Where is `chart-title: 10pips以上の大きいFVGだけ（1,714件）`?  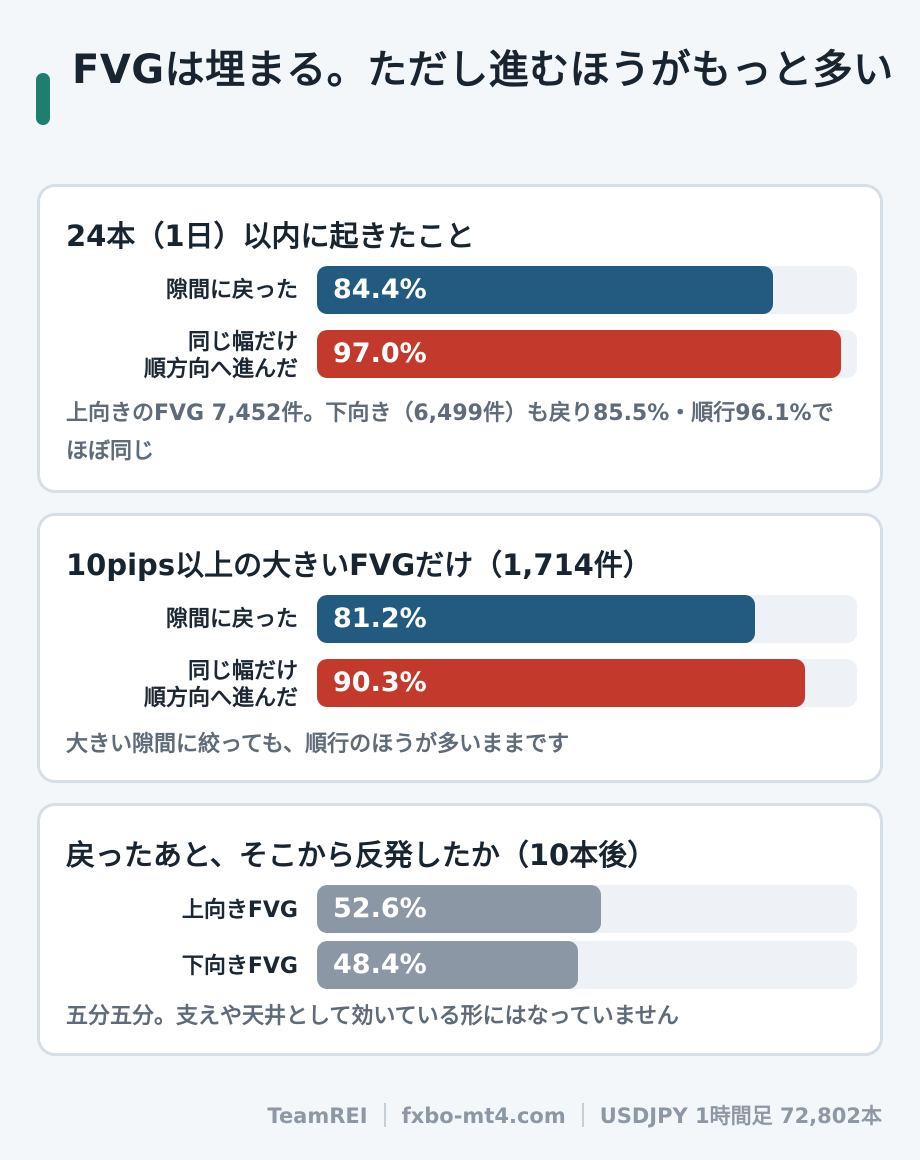
chart-title: 10pips以上の大きいFVGだけ（1,714件） is located at coordinates (359, 565).